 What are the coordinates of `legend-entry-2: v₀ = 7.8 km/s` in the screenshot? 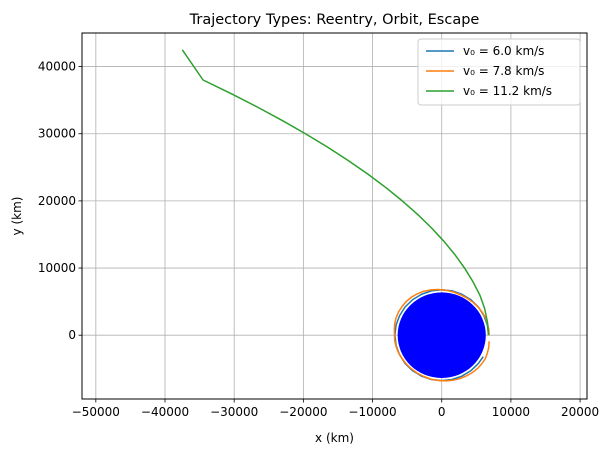 It's located at (503, 71).